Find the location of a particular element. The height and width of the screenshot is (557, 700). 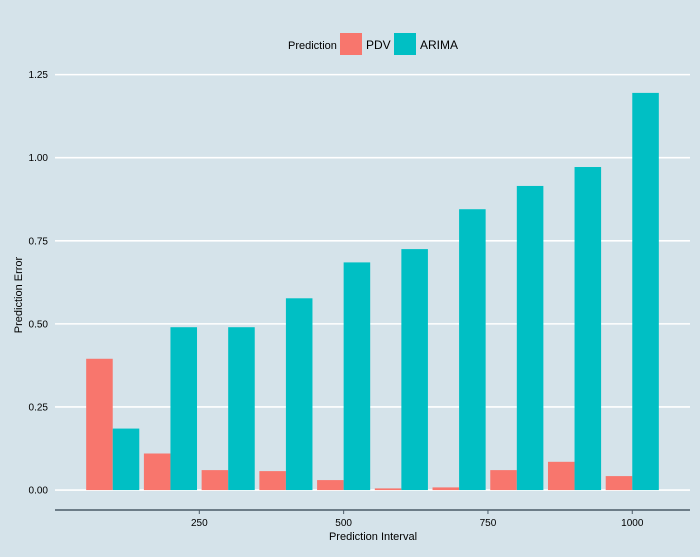

legend-title: Prediction is located at coordinates (312, 46).